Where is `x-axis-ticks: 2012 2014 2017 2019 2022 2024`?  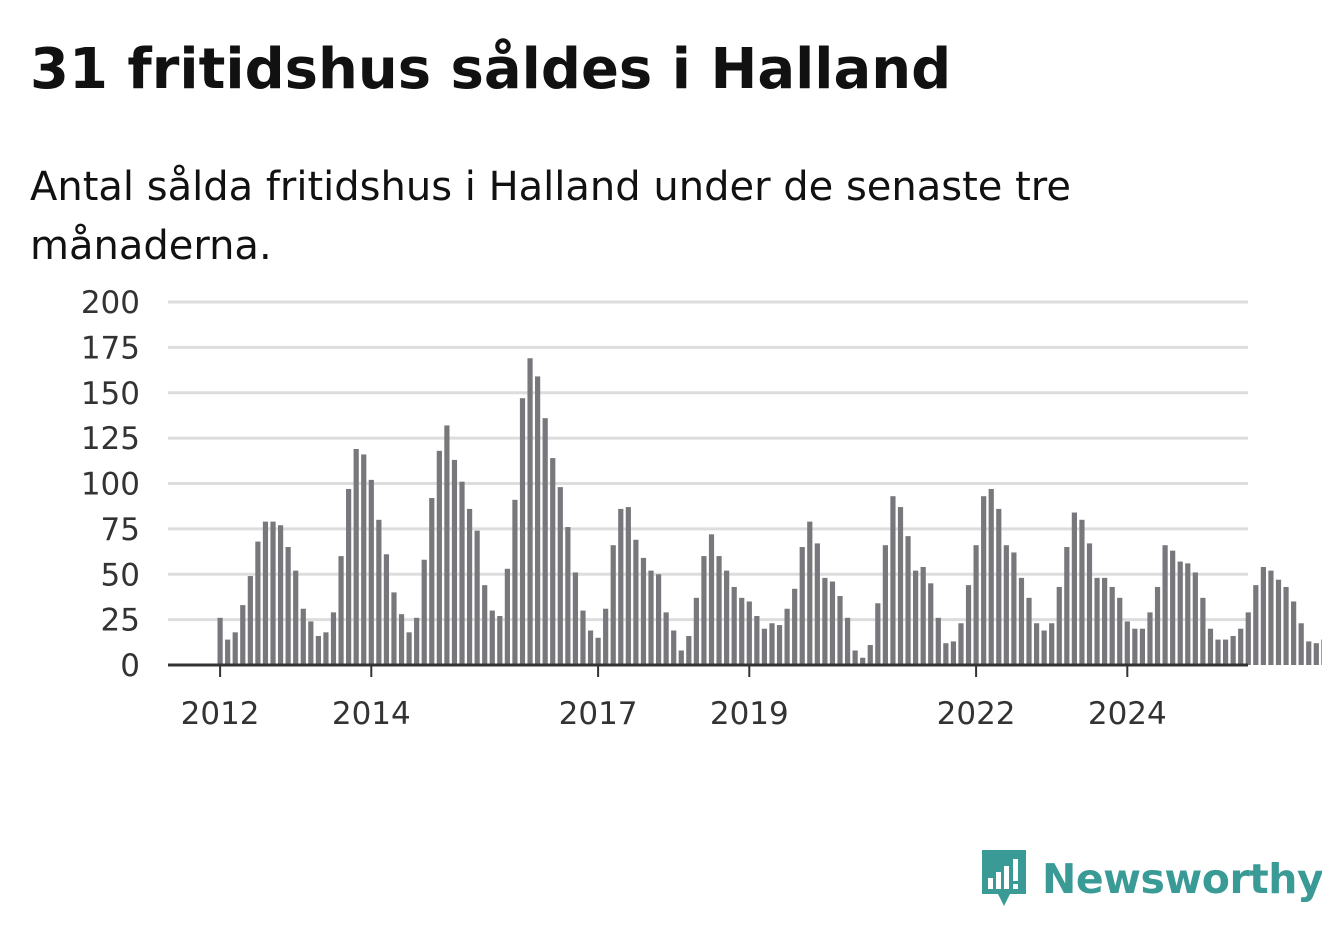 x-axis-ticks: 2012 2014 2017 2019 2022 2024 is located at coordinates (674, 698).